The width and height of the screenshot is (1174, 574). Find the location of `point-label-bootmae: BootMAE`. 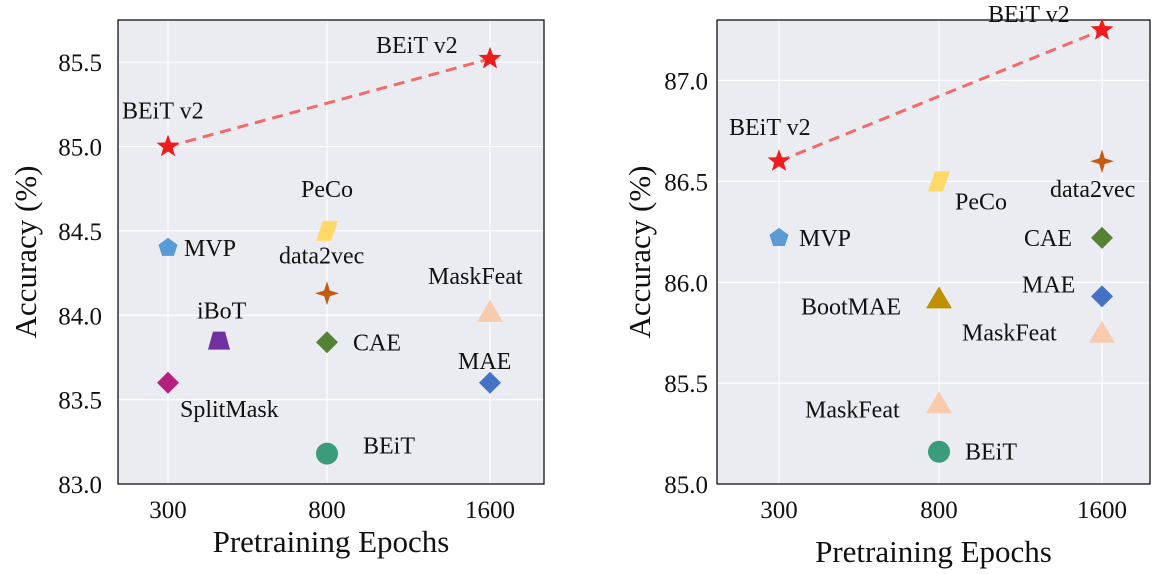

point-label-bootmae: BootMAE is located at coordinates (851, 307).